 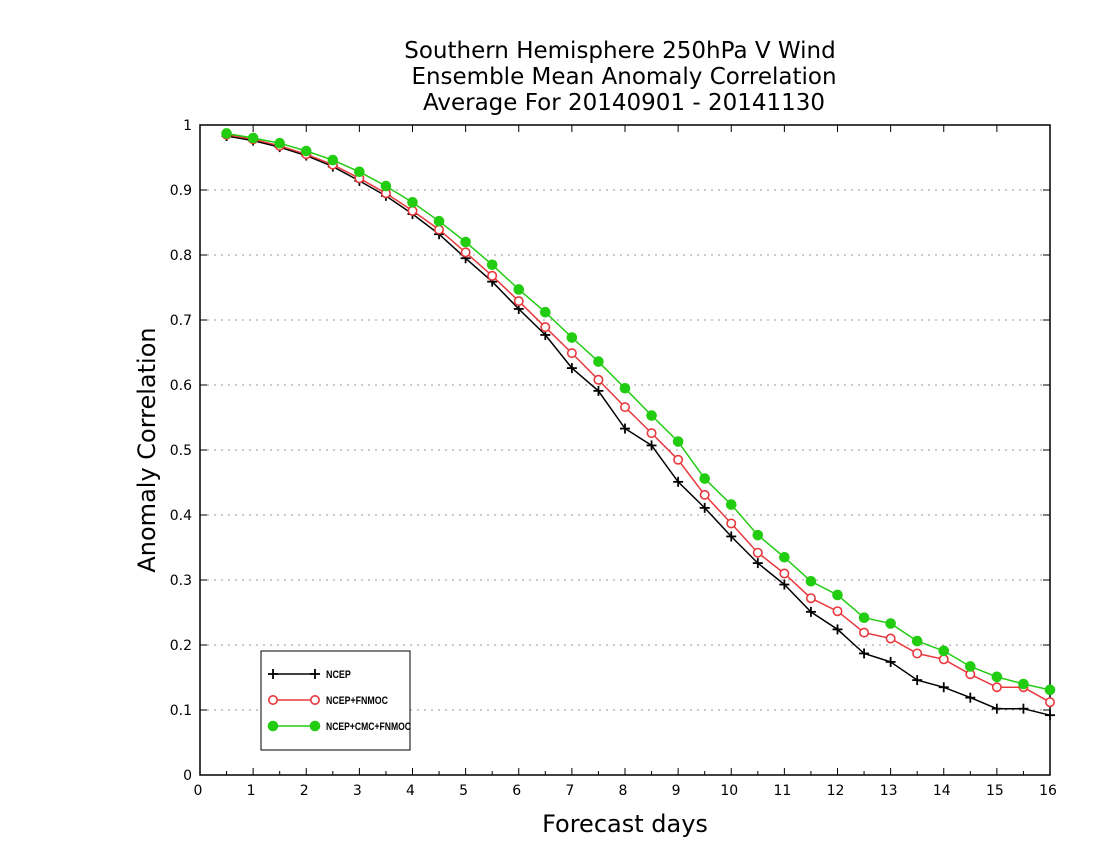 What do you see at coordinates (368, 727) in the screenshot?
I see `legend-label: NCEP+CMC+FNMOC` at bounding box center [368, 727].